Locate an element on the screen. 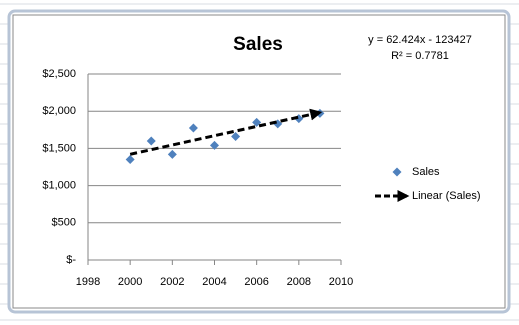 The width and height of the screenshot is (519, 325). x-tick-label: 2006 is located at coordinates (256, 282).